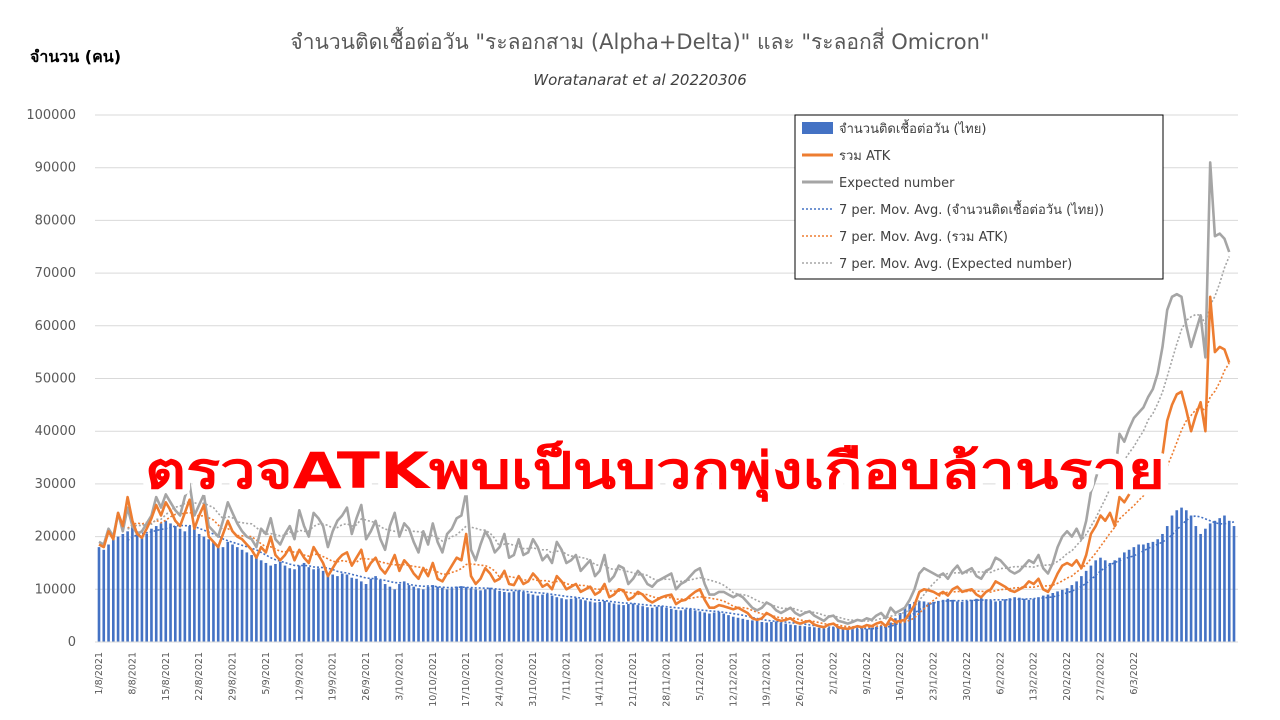 The image size is (1280, 720). Describe the element at coordinates (923, 237) in the screenshot. I see `legend-label-ma-atk: 7 per. Mov. Avg. (รวม ATK)` at that location.